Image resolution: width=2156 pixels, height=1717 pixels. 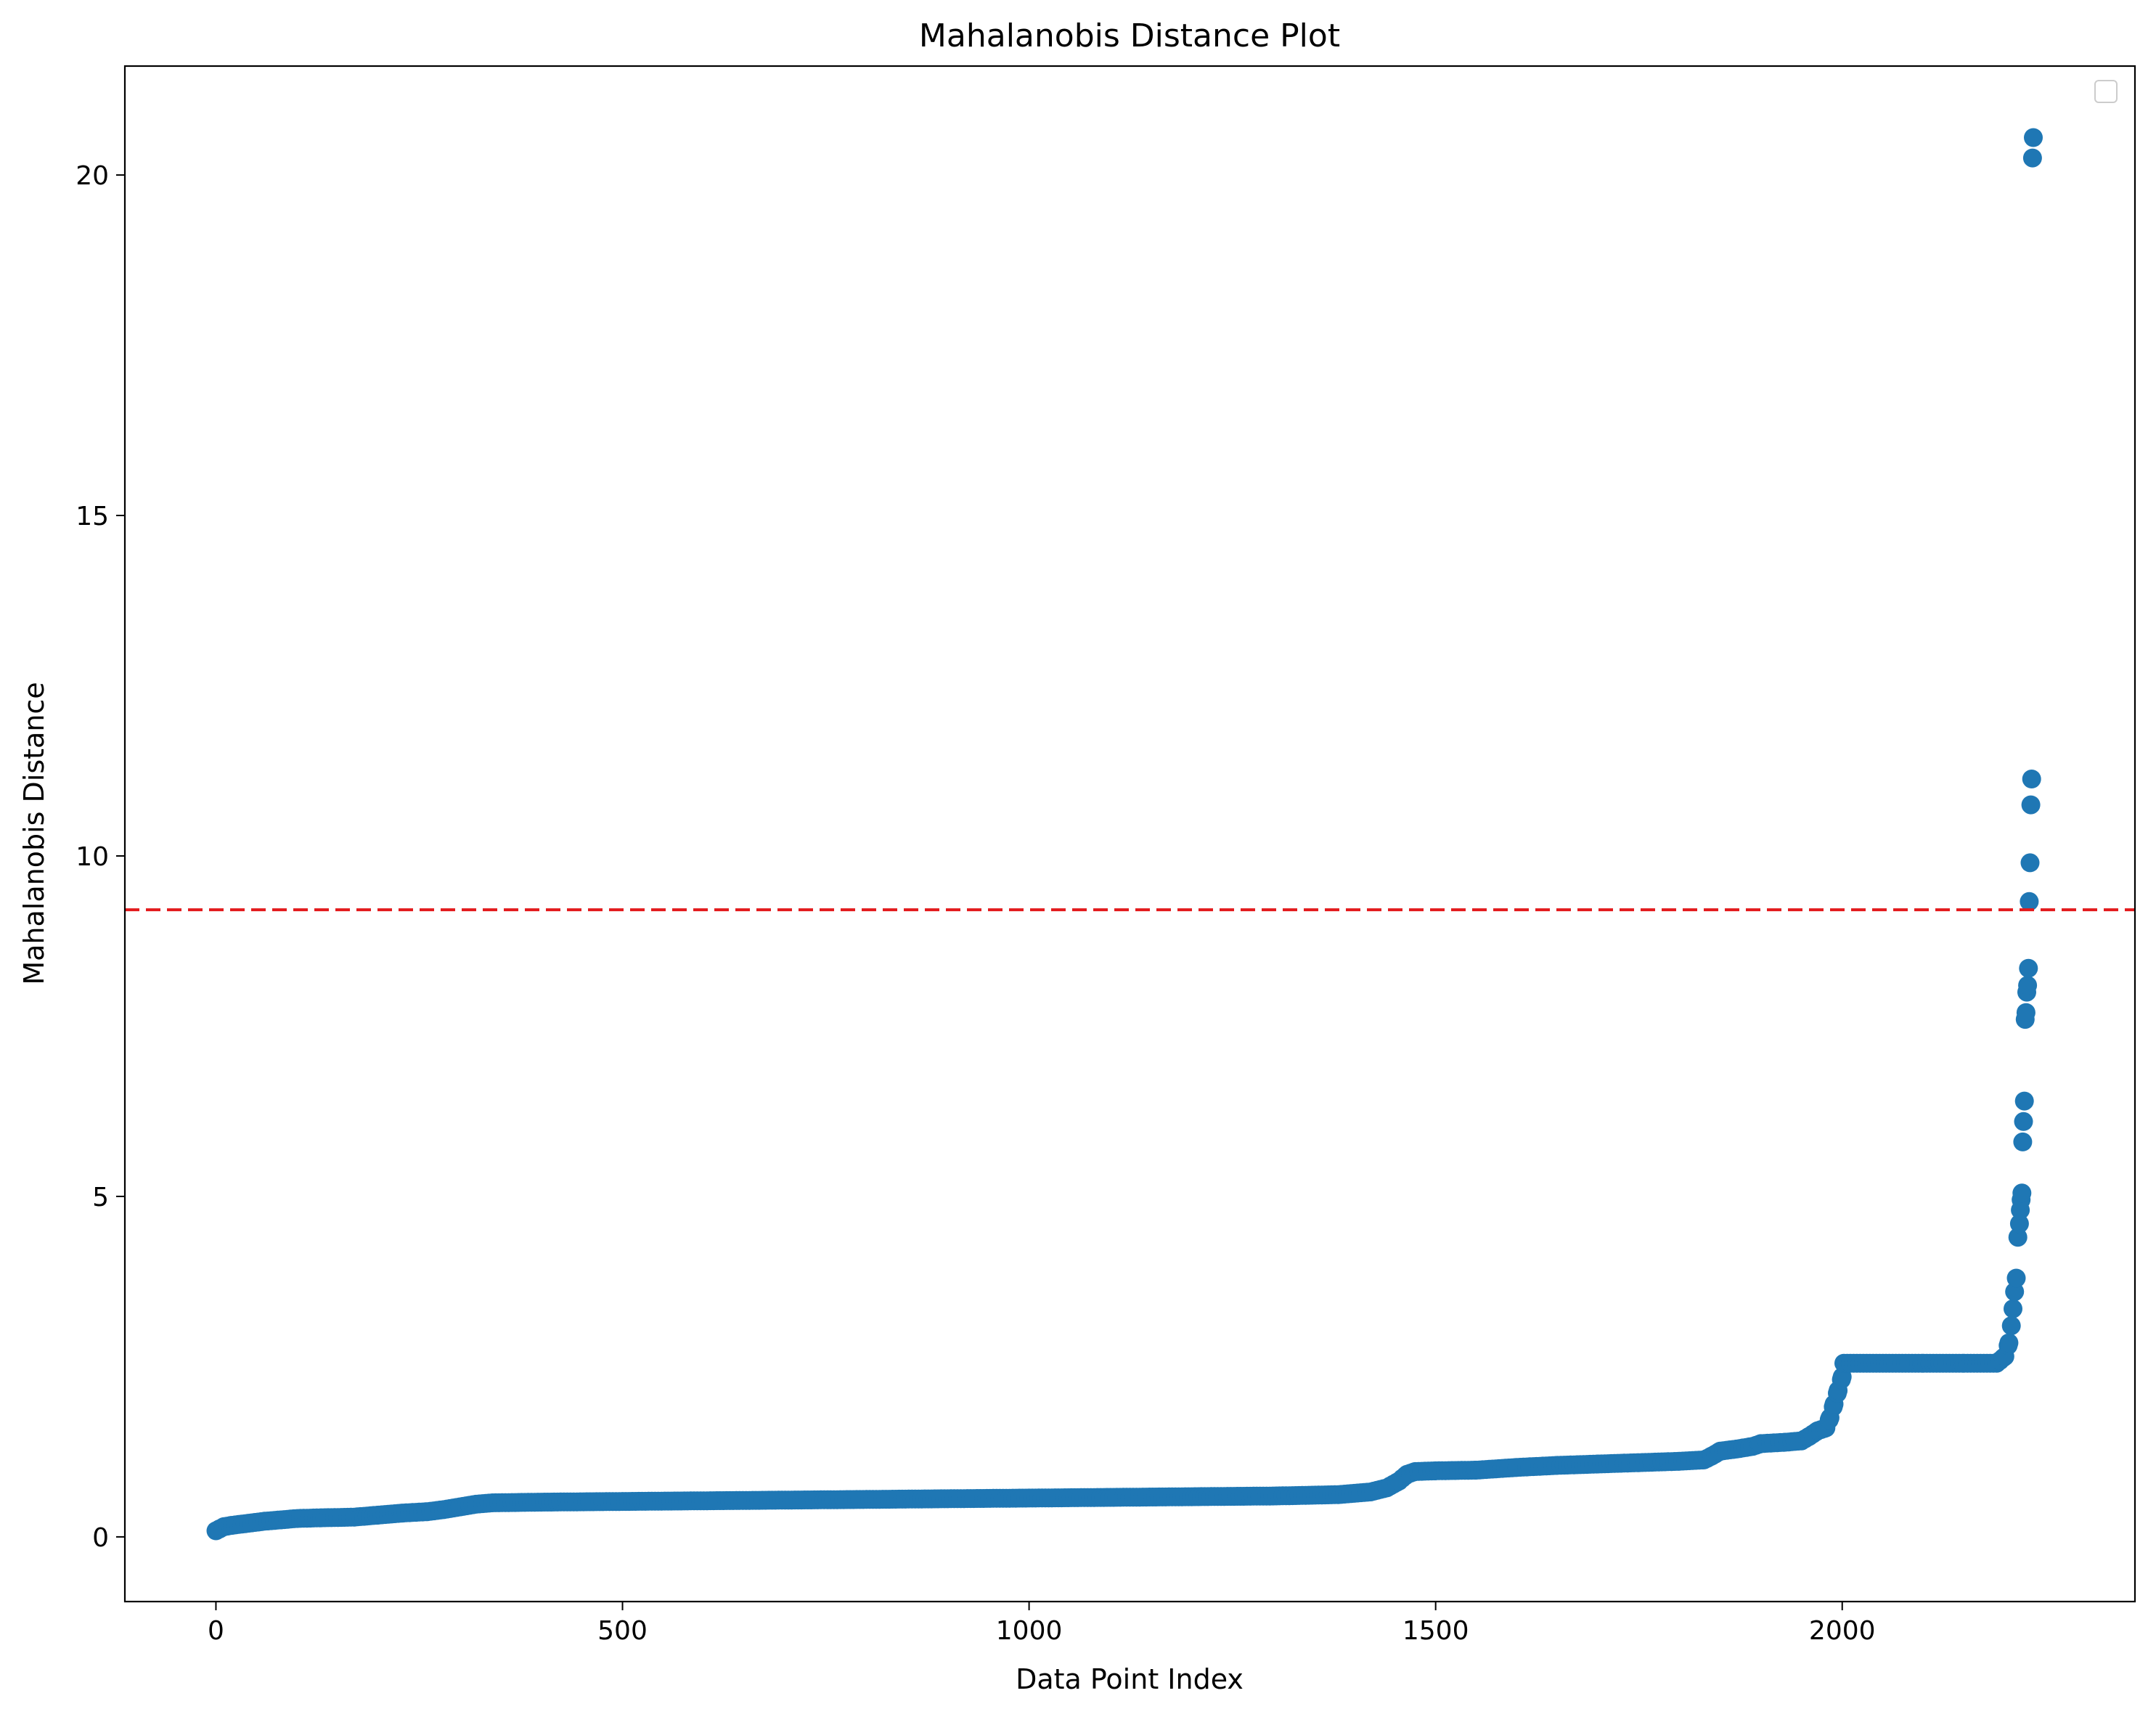 What do you see at coordinates (1130, 35) in the screenshot?
I see `chart-title: Mahalanobis Distance Plot` at bounding box center [1130, 35].